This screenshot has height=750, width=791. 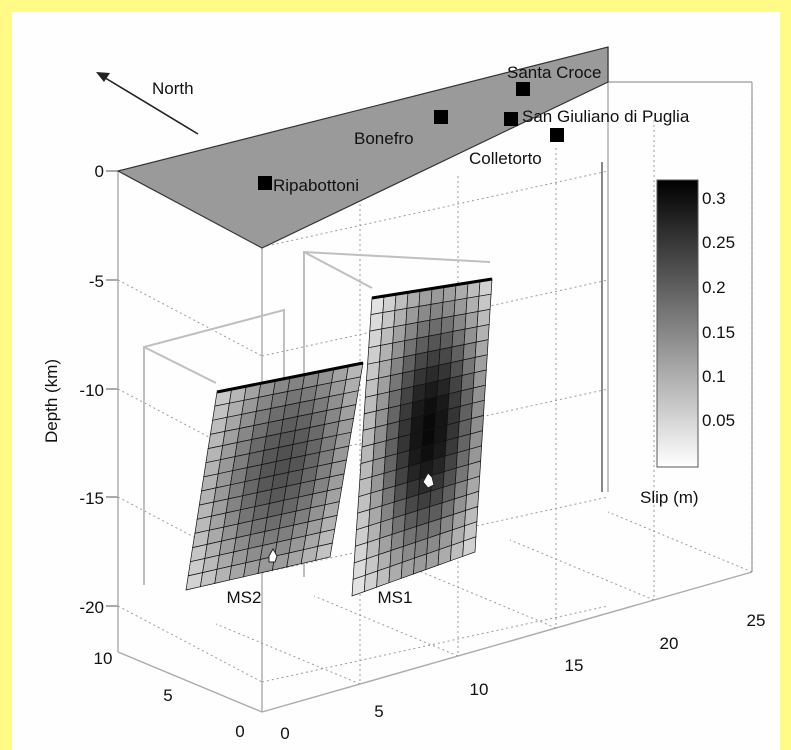 I want to click on town-marker-santa-croce, so click(x=523, y=89).